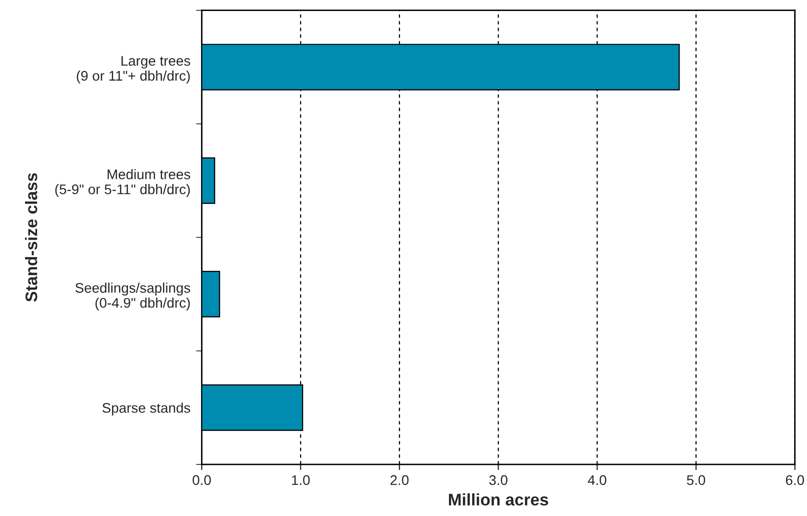 This screenshot has width=807, height=516. I want to click on y-tick-label: Sparse stands, so click(146, 409).